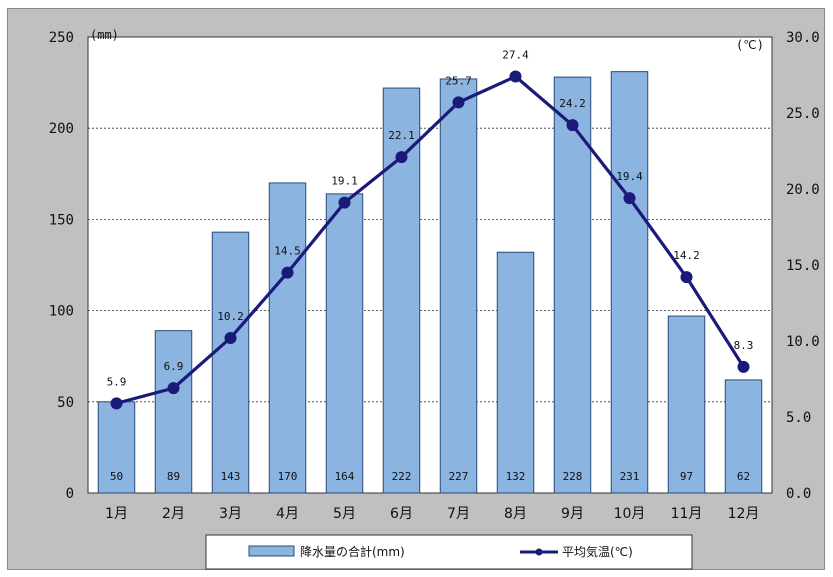  Describe the element at coordinates (629, 176) in the screenshot. I see `temperature-value-label: 19.4` at that location.